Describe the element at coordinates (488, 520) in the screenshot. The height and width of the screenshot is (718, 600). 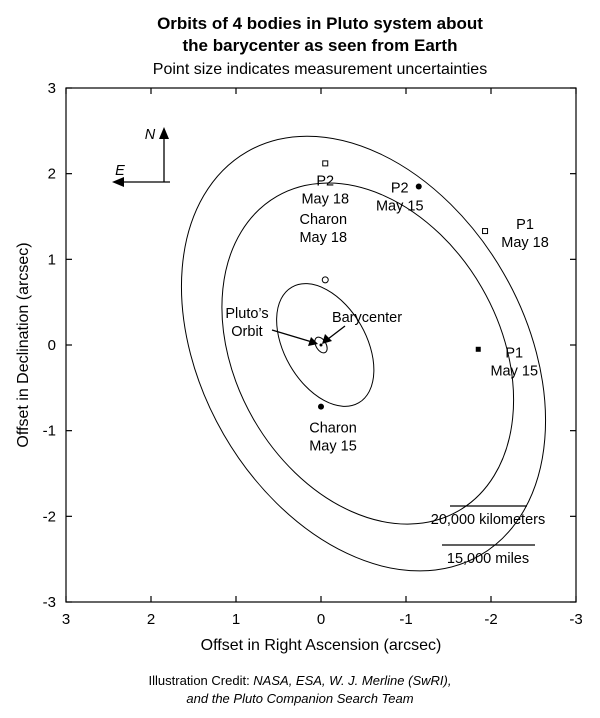
I see `scale-bar-km-label: 20,000 kilometers` at that location.